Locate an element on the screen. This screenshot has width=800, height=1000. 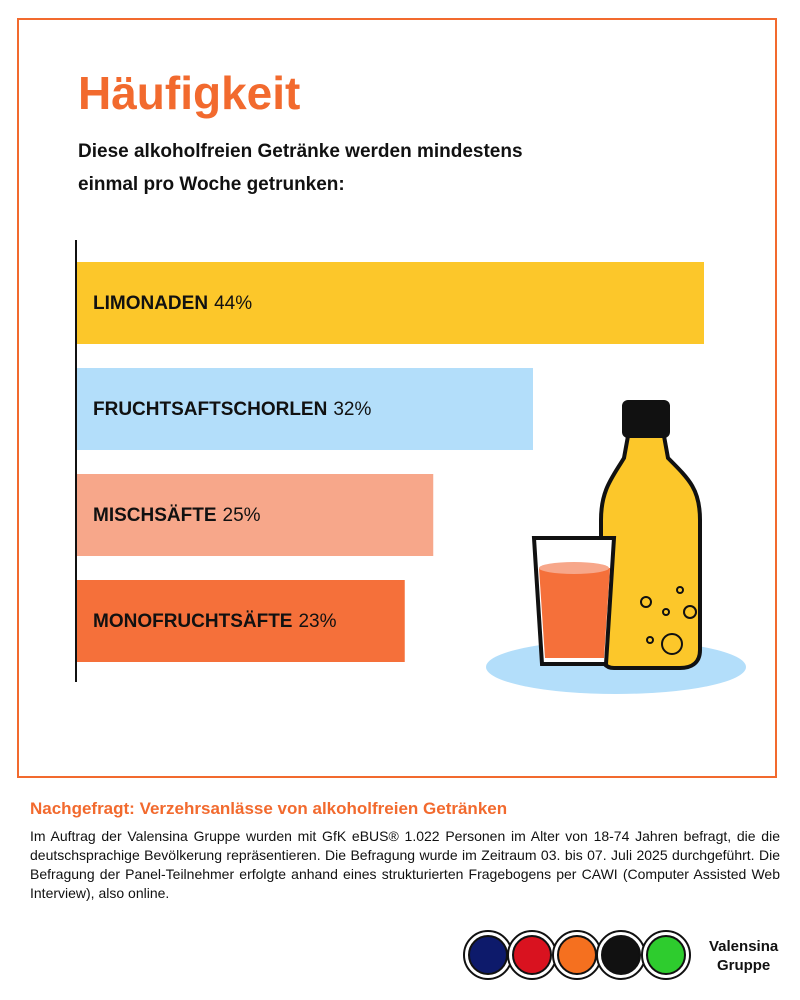
bar-label: LIMONADEN 44% is located at coordinates (172, 303).